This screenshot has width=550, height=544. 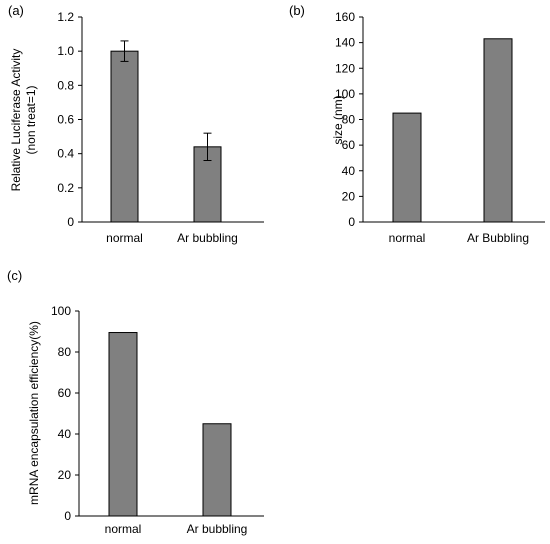 I want to click on y-axis-label-line: Relative Luciferase Activity, so click(x=16, y=120).